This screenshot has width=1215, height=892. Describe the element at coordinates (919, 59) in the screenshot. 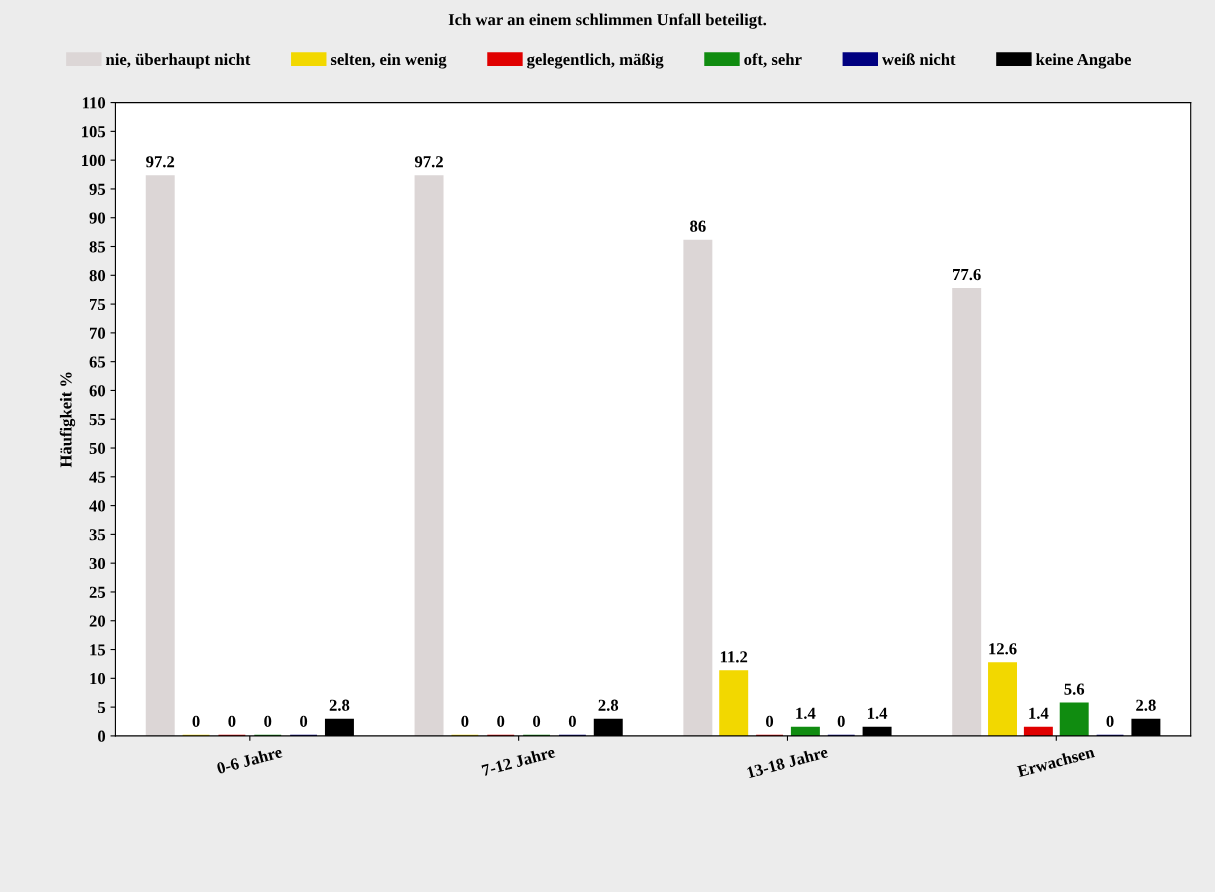

I see `legend-label: weiß nicht` at that location.